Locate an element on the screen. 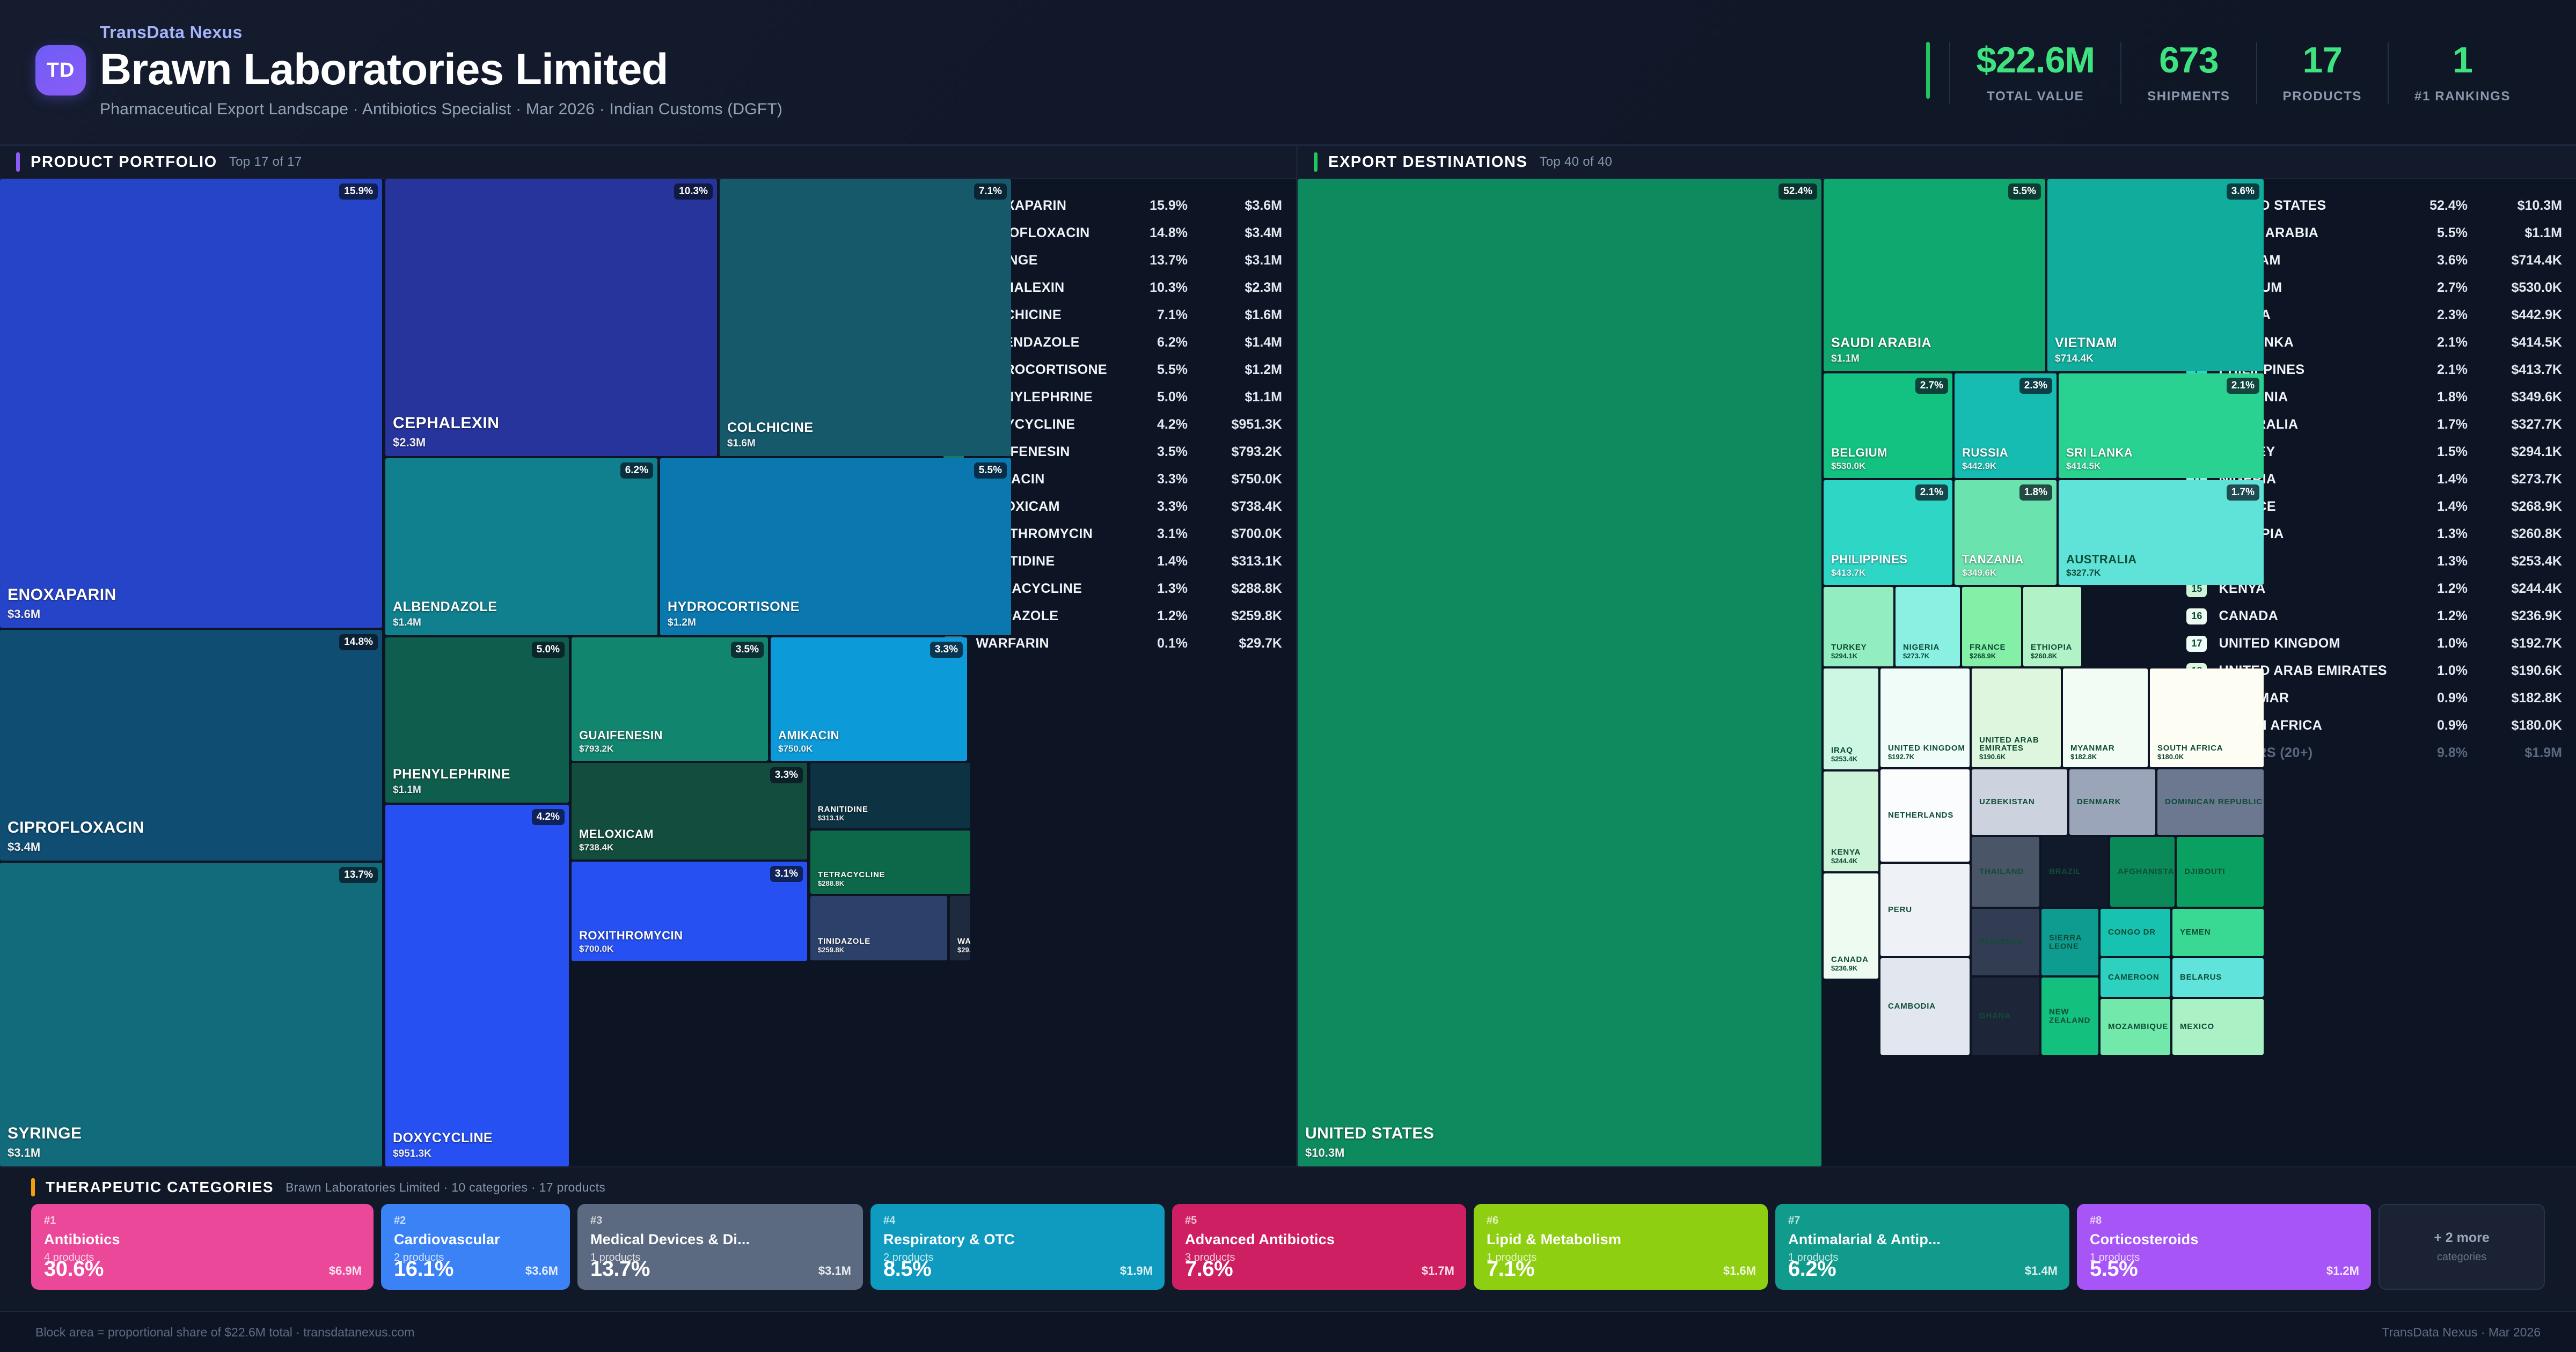 Image resolution: width=2576 pixels, height=1352 pixels. treemap-tile: WARFARIN$29.7K is located at coordinates (960, 928).